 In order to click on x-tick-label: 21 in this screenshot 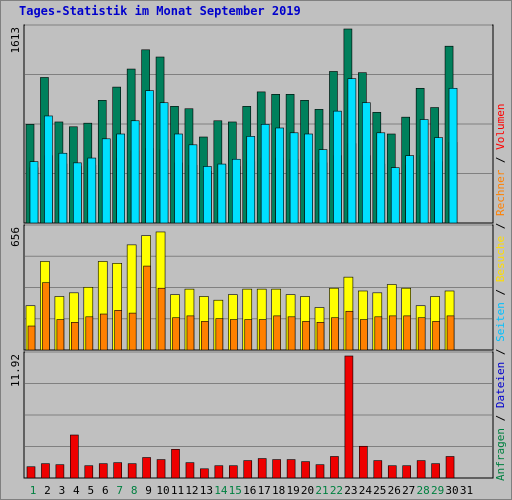, I will do `click(321, 490)`.